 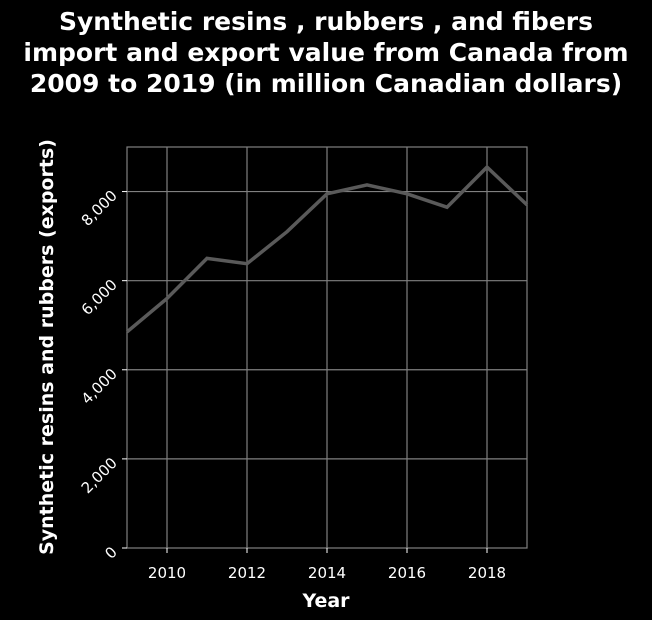 What do you see at coordinates (167, 573) in the screenshot?
I see `x-tick-label-0: 2010` at bounding box center [167, 573].